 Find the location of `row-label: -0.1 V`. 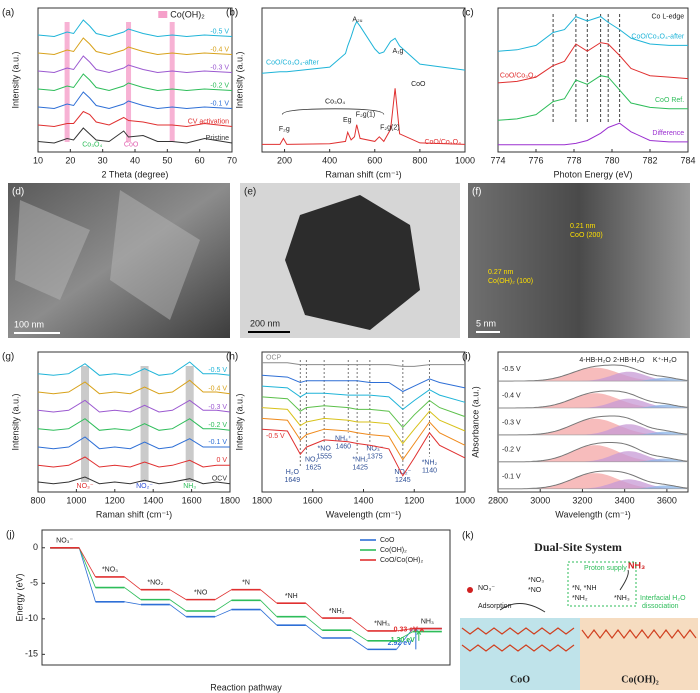

row-label: -0.1 V is located at coordinates (511, 476).